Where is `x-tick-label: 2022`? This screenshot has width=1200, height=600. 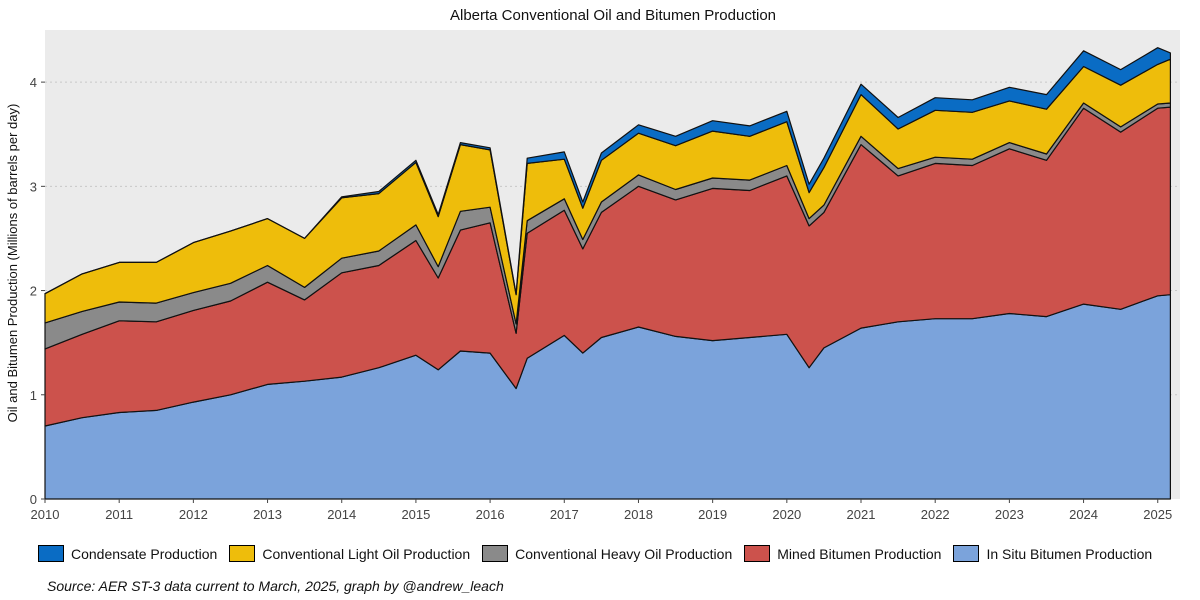 x-tick-label: 2022 is located at coordinates (935, 514).